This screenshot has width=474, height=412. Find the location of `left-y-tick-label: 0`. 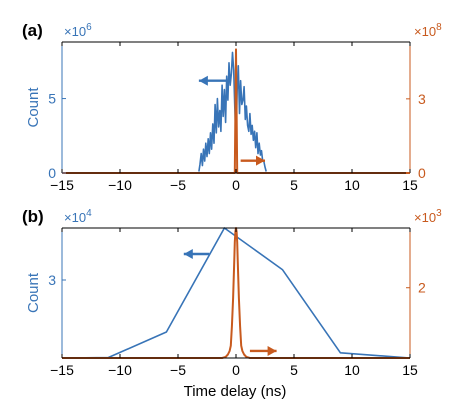

left-y-tick-label: 0 is located at coordinates (52, 173).